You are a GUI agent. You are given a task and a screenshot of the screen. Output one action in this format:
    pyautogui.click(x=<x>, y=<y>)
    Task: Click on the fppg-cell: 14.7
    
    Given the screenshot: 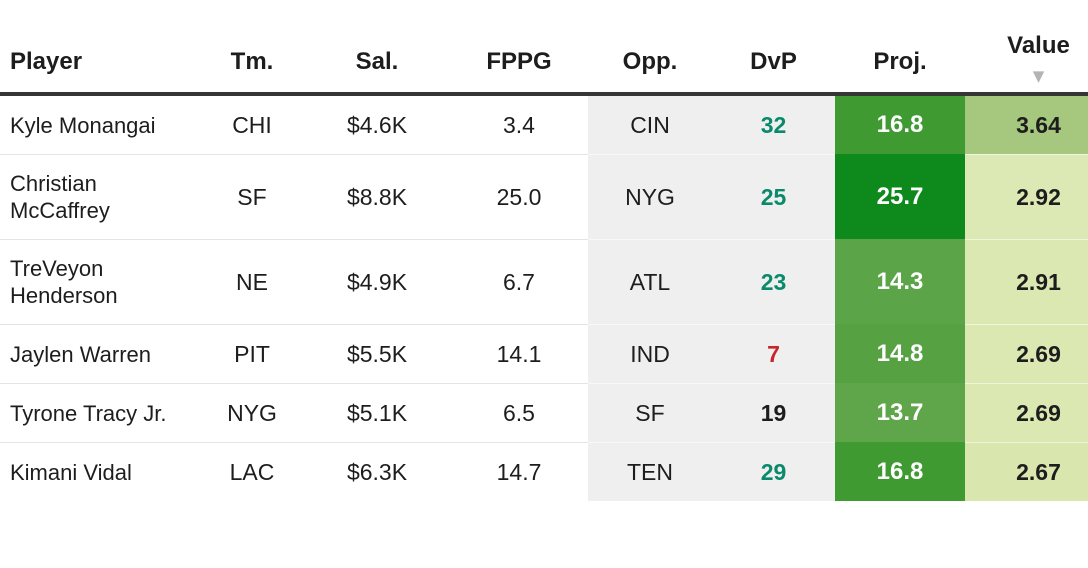 What is the action you would take?
    pyautogui.click(x=519, y=471)
    